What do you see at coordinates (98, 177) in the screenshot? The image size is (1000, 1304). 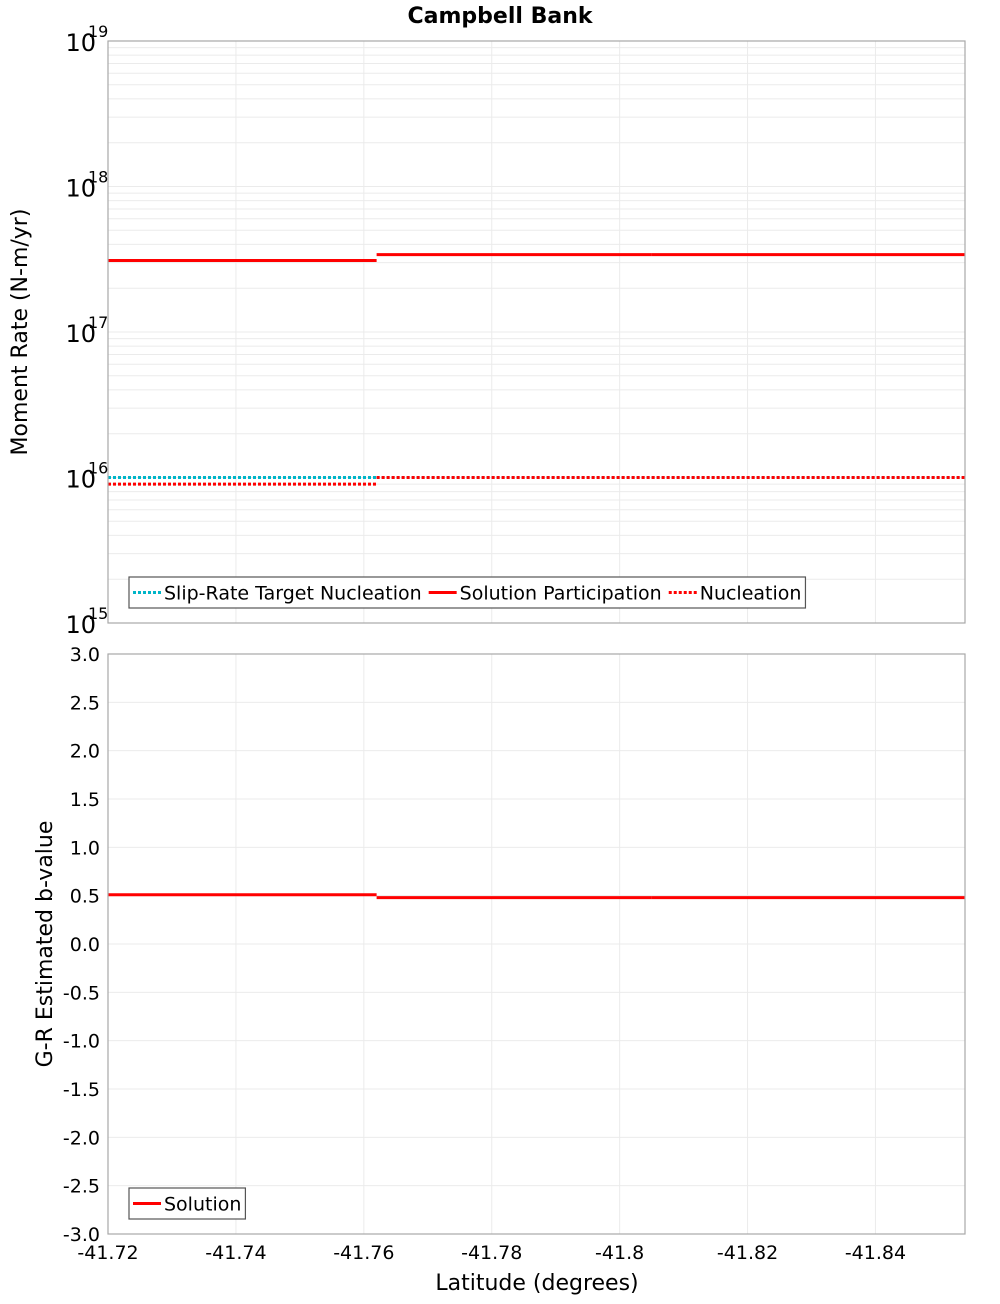 I see `y-tick-exponent: 18` at bounding box center [98, 177].